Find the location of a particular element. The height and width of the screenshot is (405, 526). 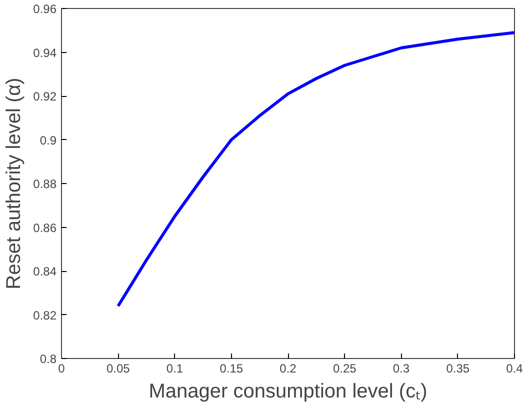

x-tick-label: 0.05 is located at coordinates (118, 369).